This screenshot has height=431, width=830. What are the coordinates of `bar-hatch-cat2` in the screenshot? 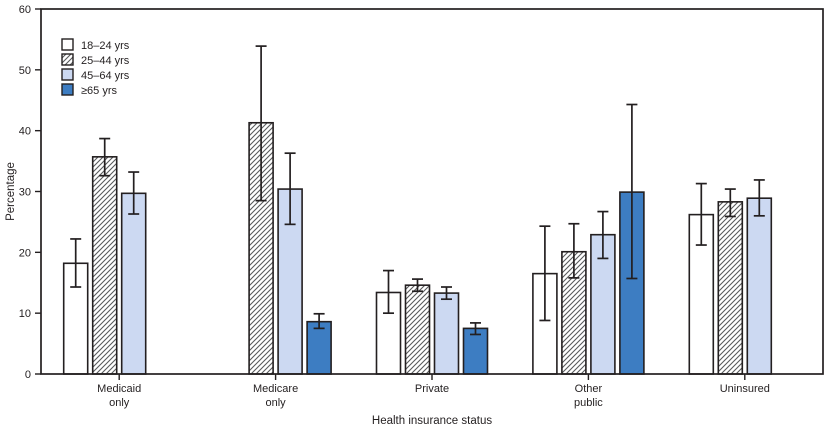 It's located at (417, 329).